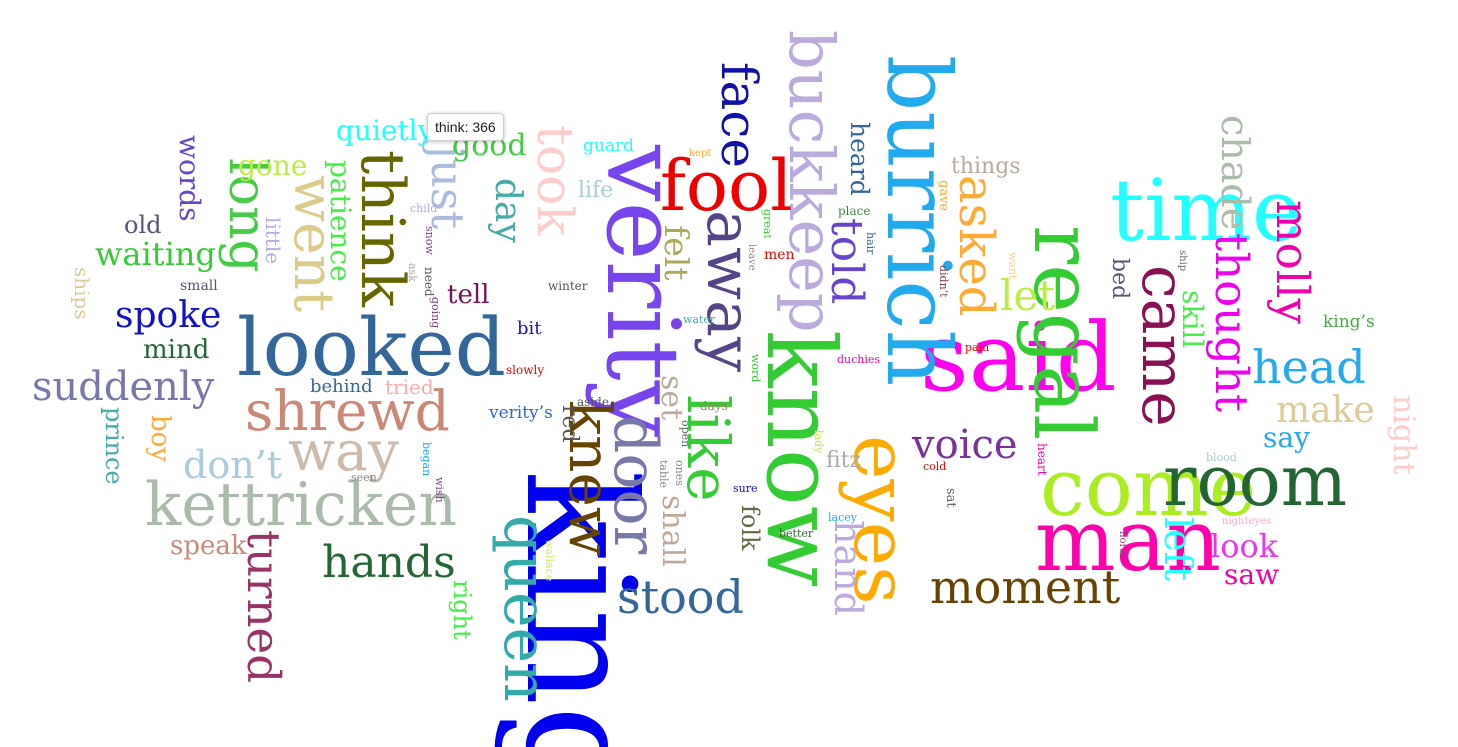 This screenshot has width=1458, height=747. Describe the element at coordinates (199, 286) in the screenshot. I see `word-small: small` at that location.